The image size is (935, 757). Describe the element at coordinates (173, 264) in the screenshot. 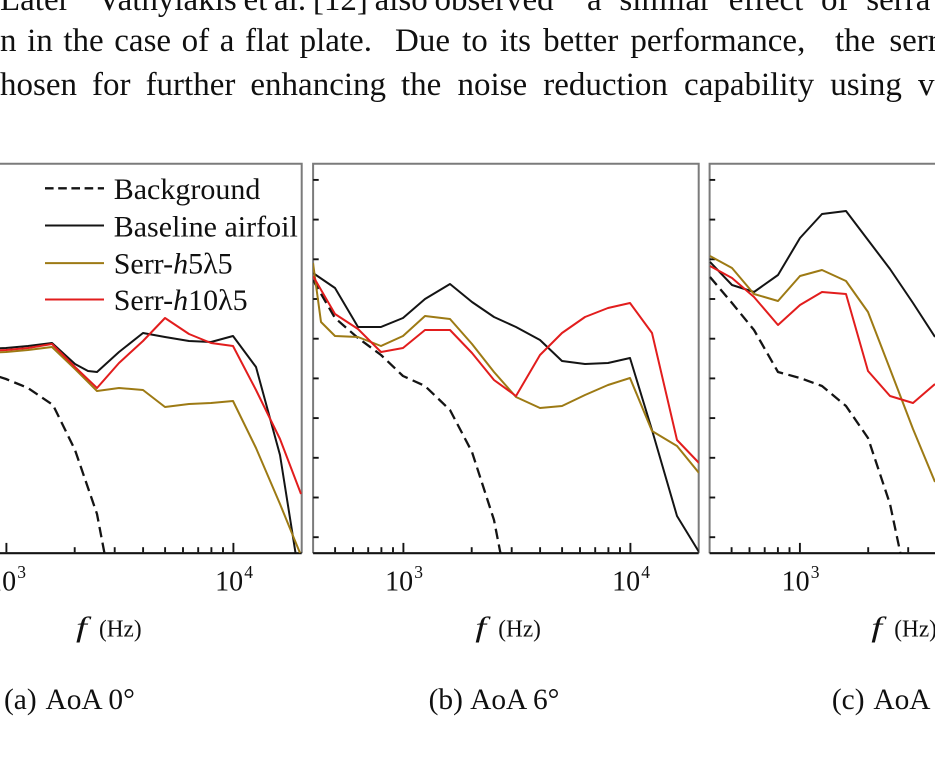

I see `svg-text: Serr-h5λ5` at that location.